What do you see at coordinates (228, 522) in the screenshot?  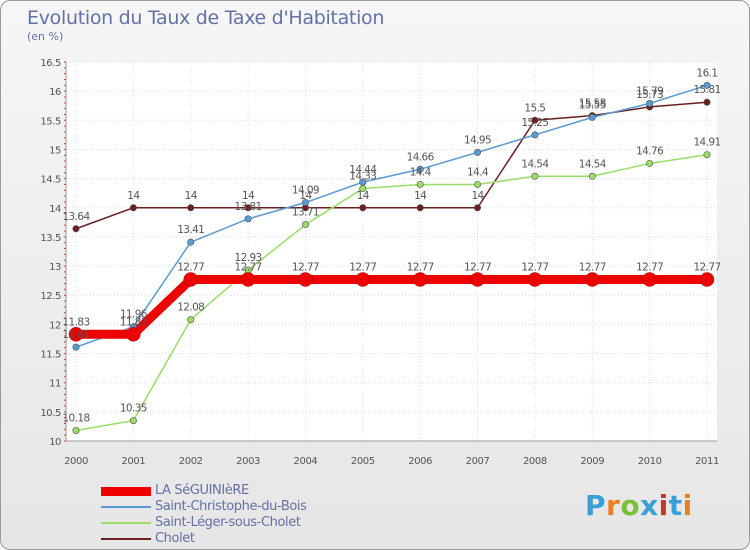 I see `legend-label: Saint-Léger-sous-Cholet` at bounding box center [228, 522].